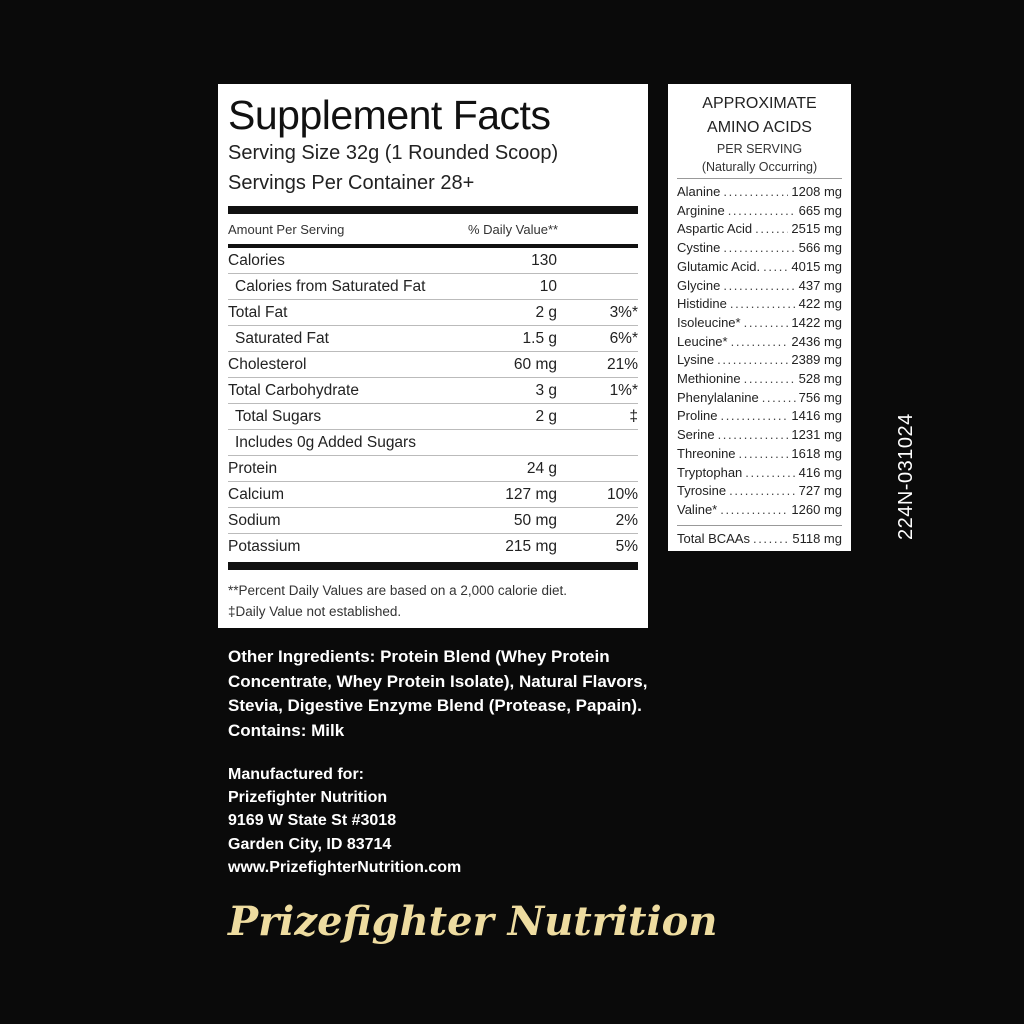  What do you see at coordinates (710, 472) in the screenshot?
I see `amino-name: Tryptophan` at bounding box center [710, 472].